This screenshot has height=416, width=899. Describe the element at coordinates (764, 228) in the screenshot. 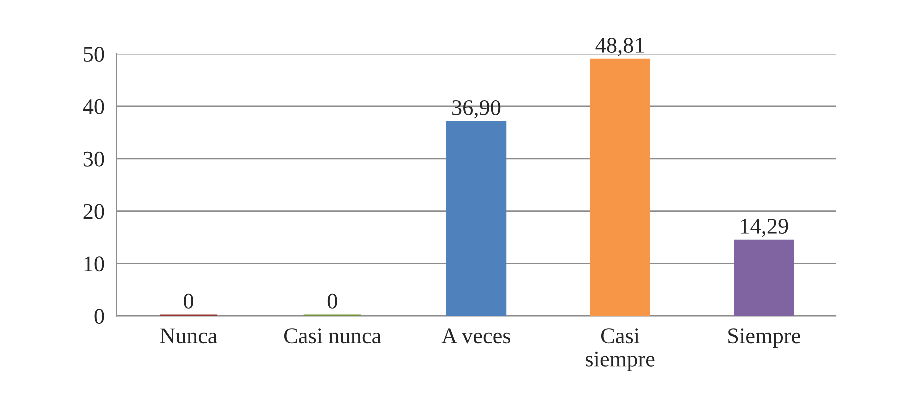

I see `data-label: 14,29` at that location.